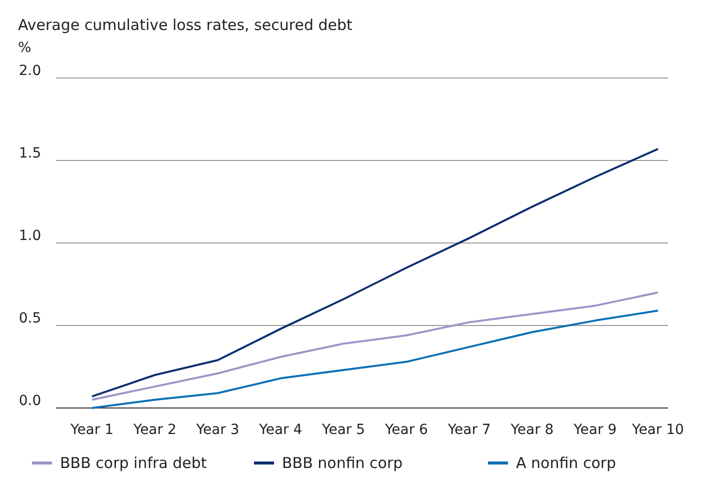 Image resolution: width=704 pixels, height=479 pixels. Describe the element at coordinates (30, 154) in the screenshot. I see `y-tick-label: 1.5` at that location.